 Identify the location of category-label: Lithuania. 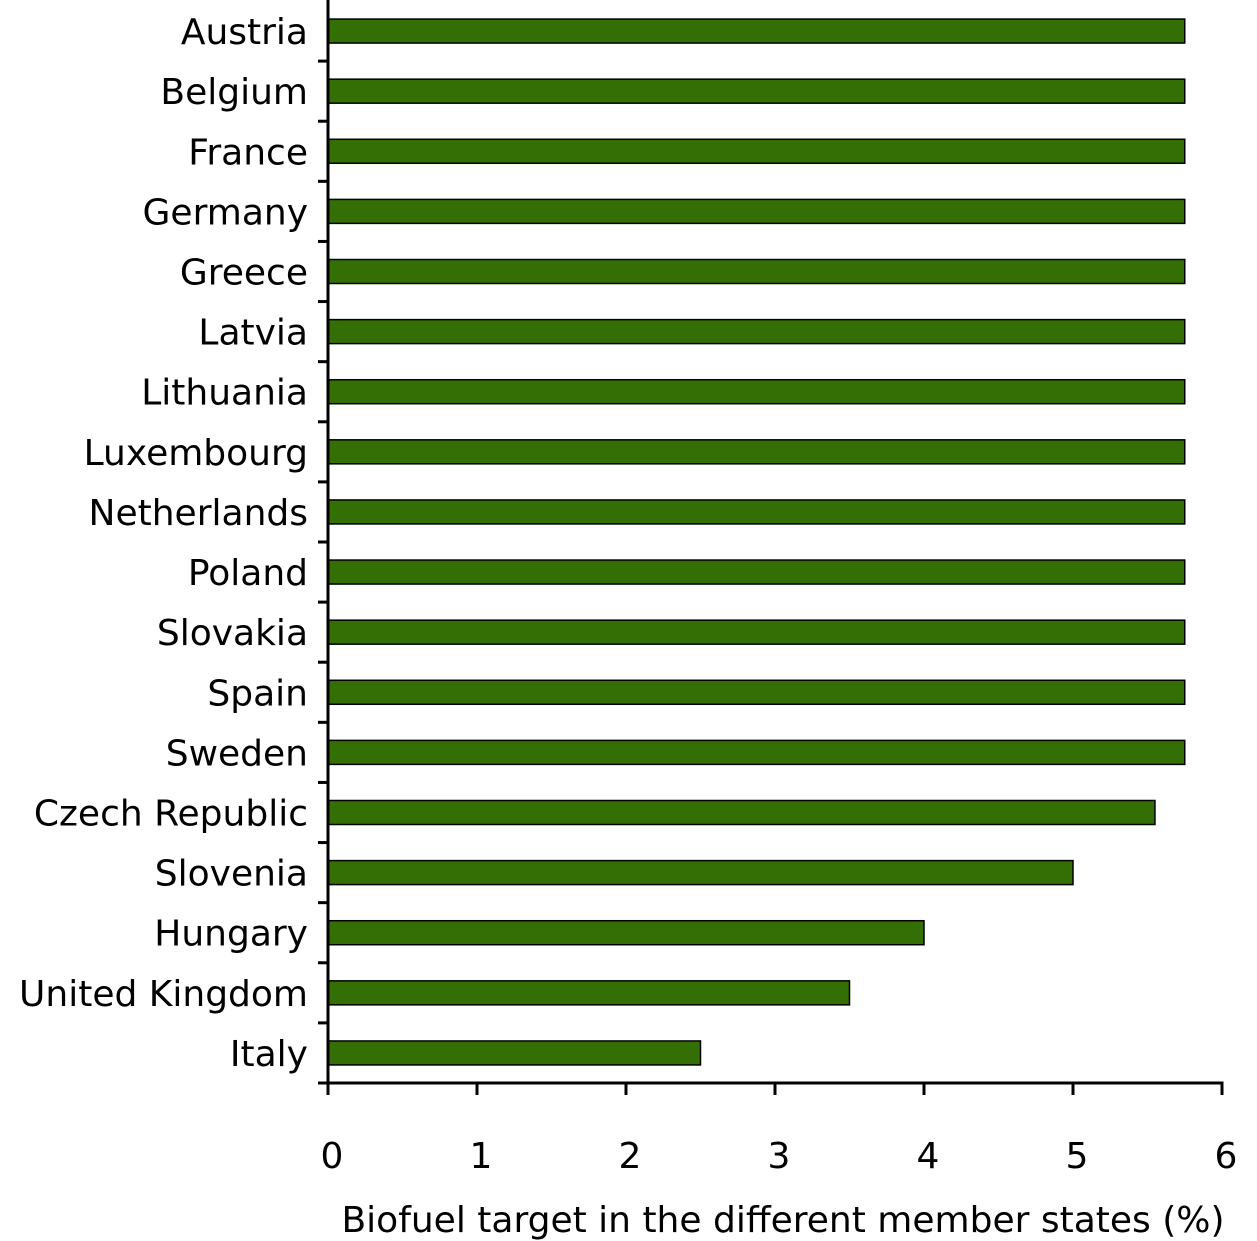
(224, 393).